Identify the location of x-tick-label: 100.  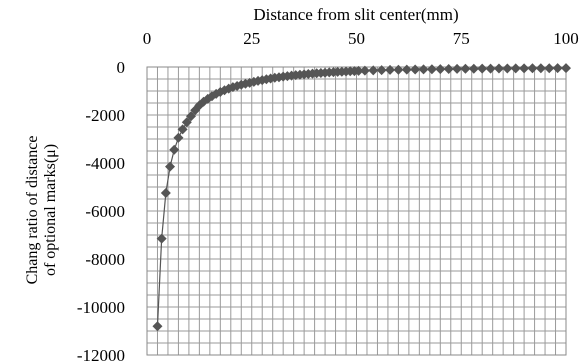
(566, 38).